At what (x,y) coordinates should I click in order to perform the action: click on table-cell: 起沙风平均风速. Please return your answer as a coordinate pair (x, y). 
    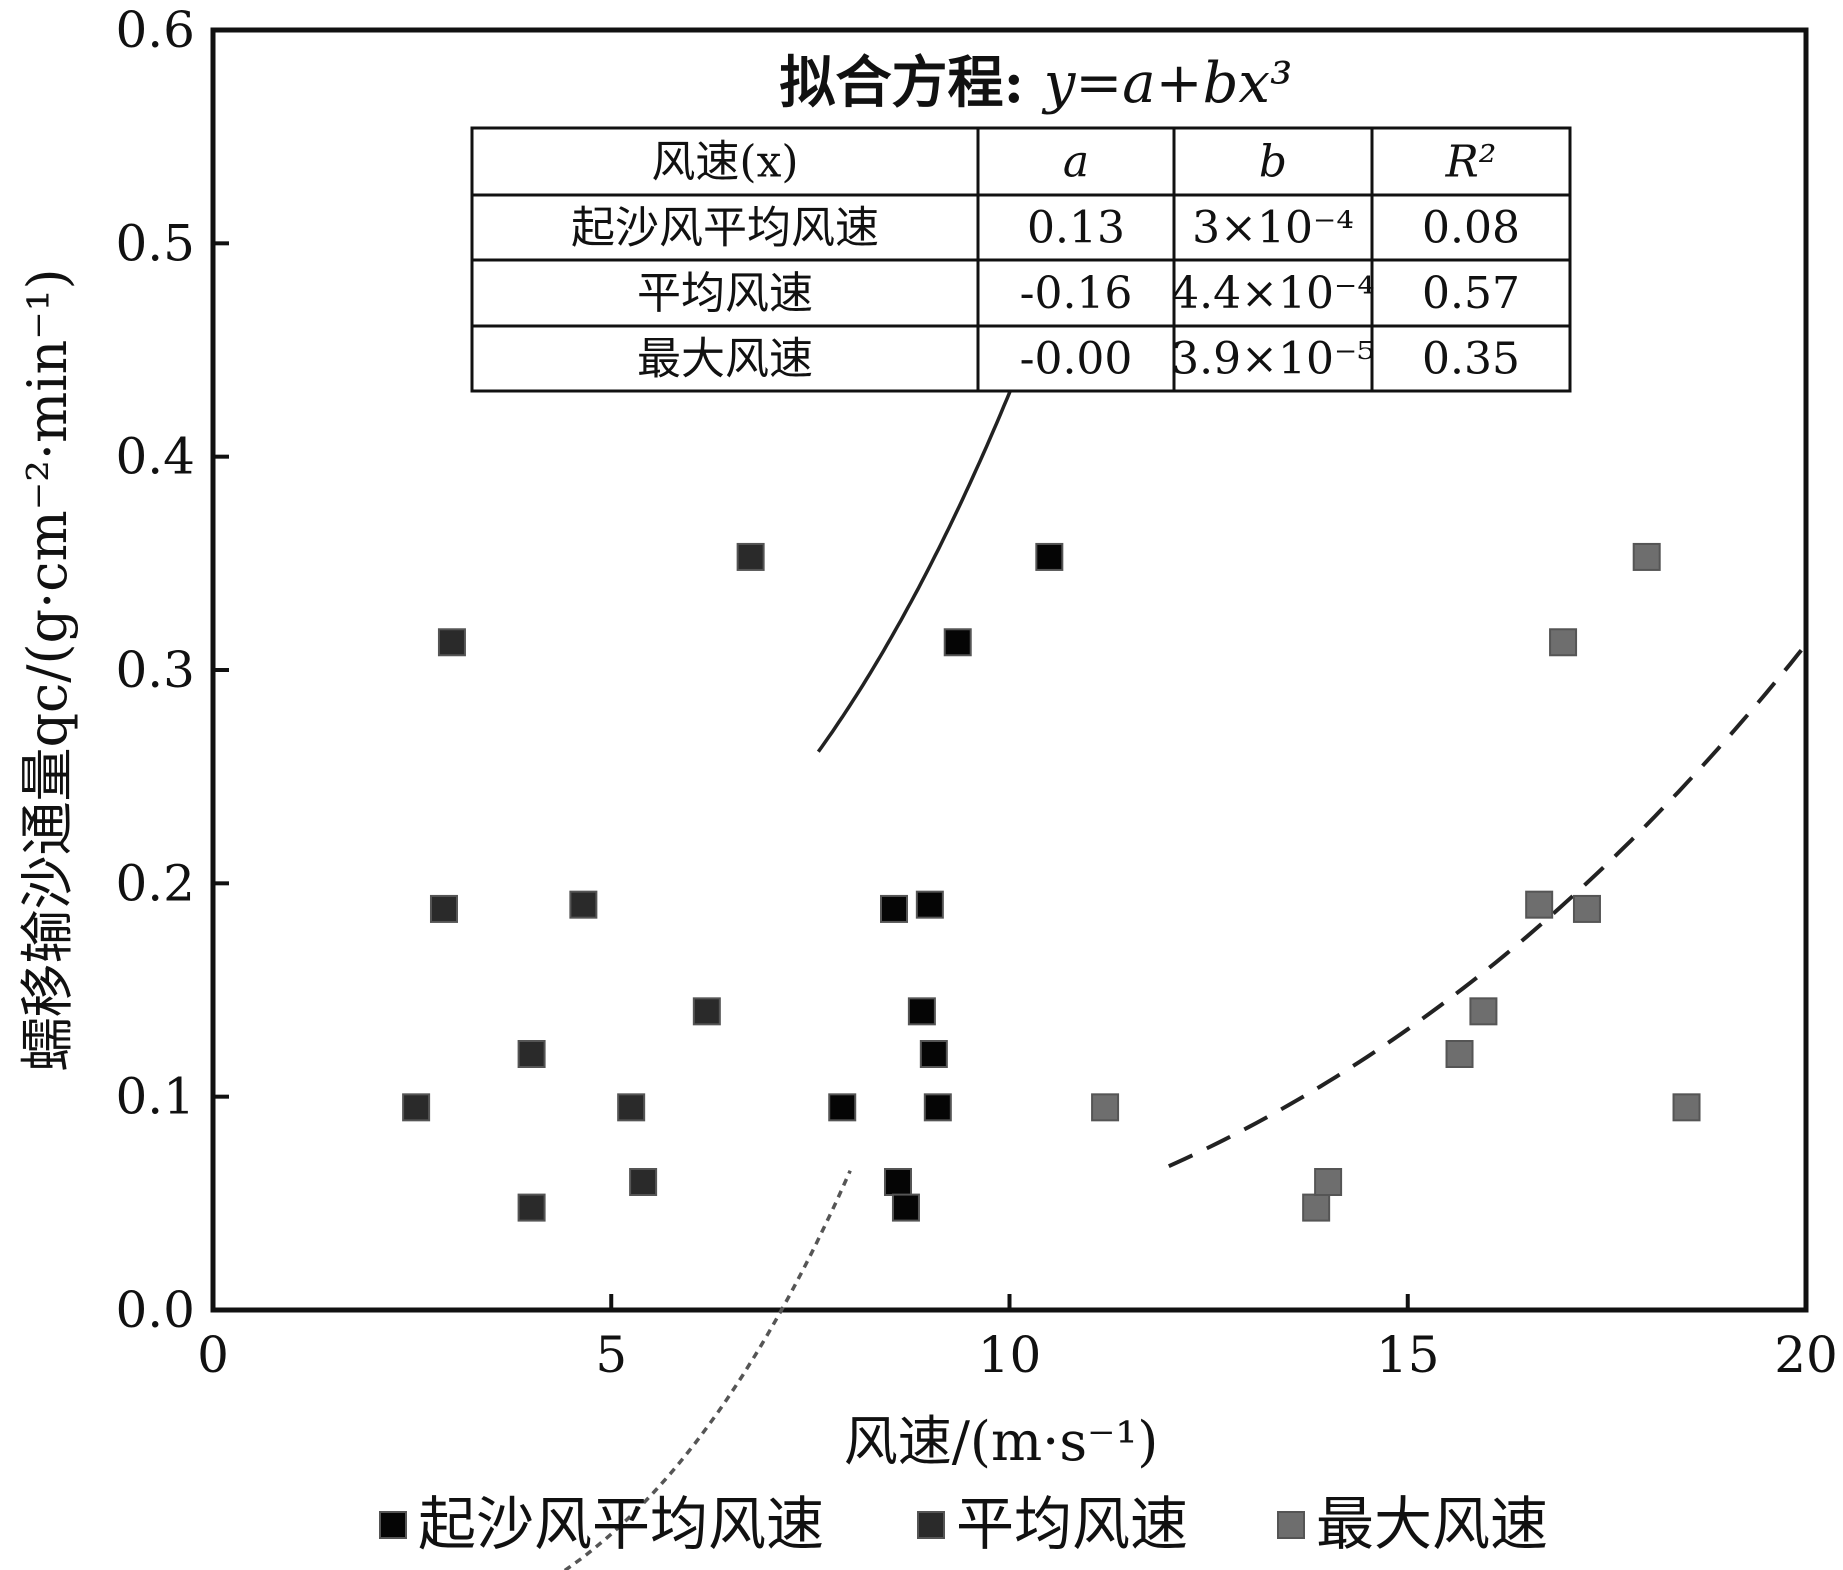
    Looking at the image, I should click on (725, 228).